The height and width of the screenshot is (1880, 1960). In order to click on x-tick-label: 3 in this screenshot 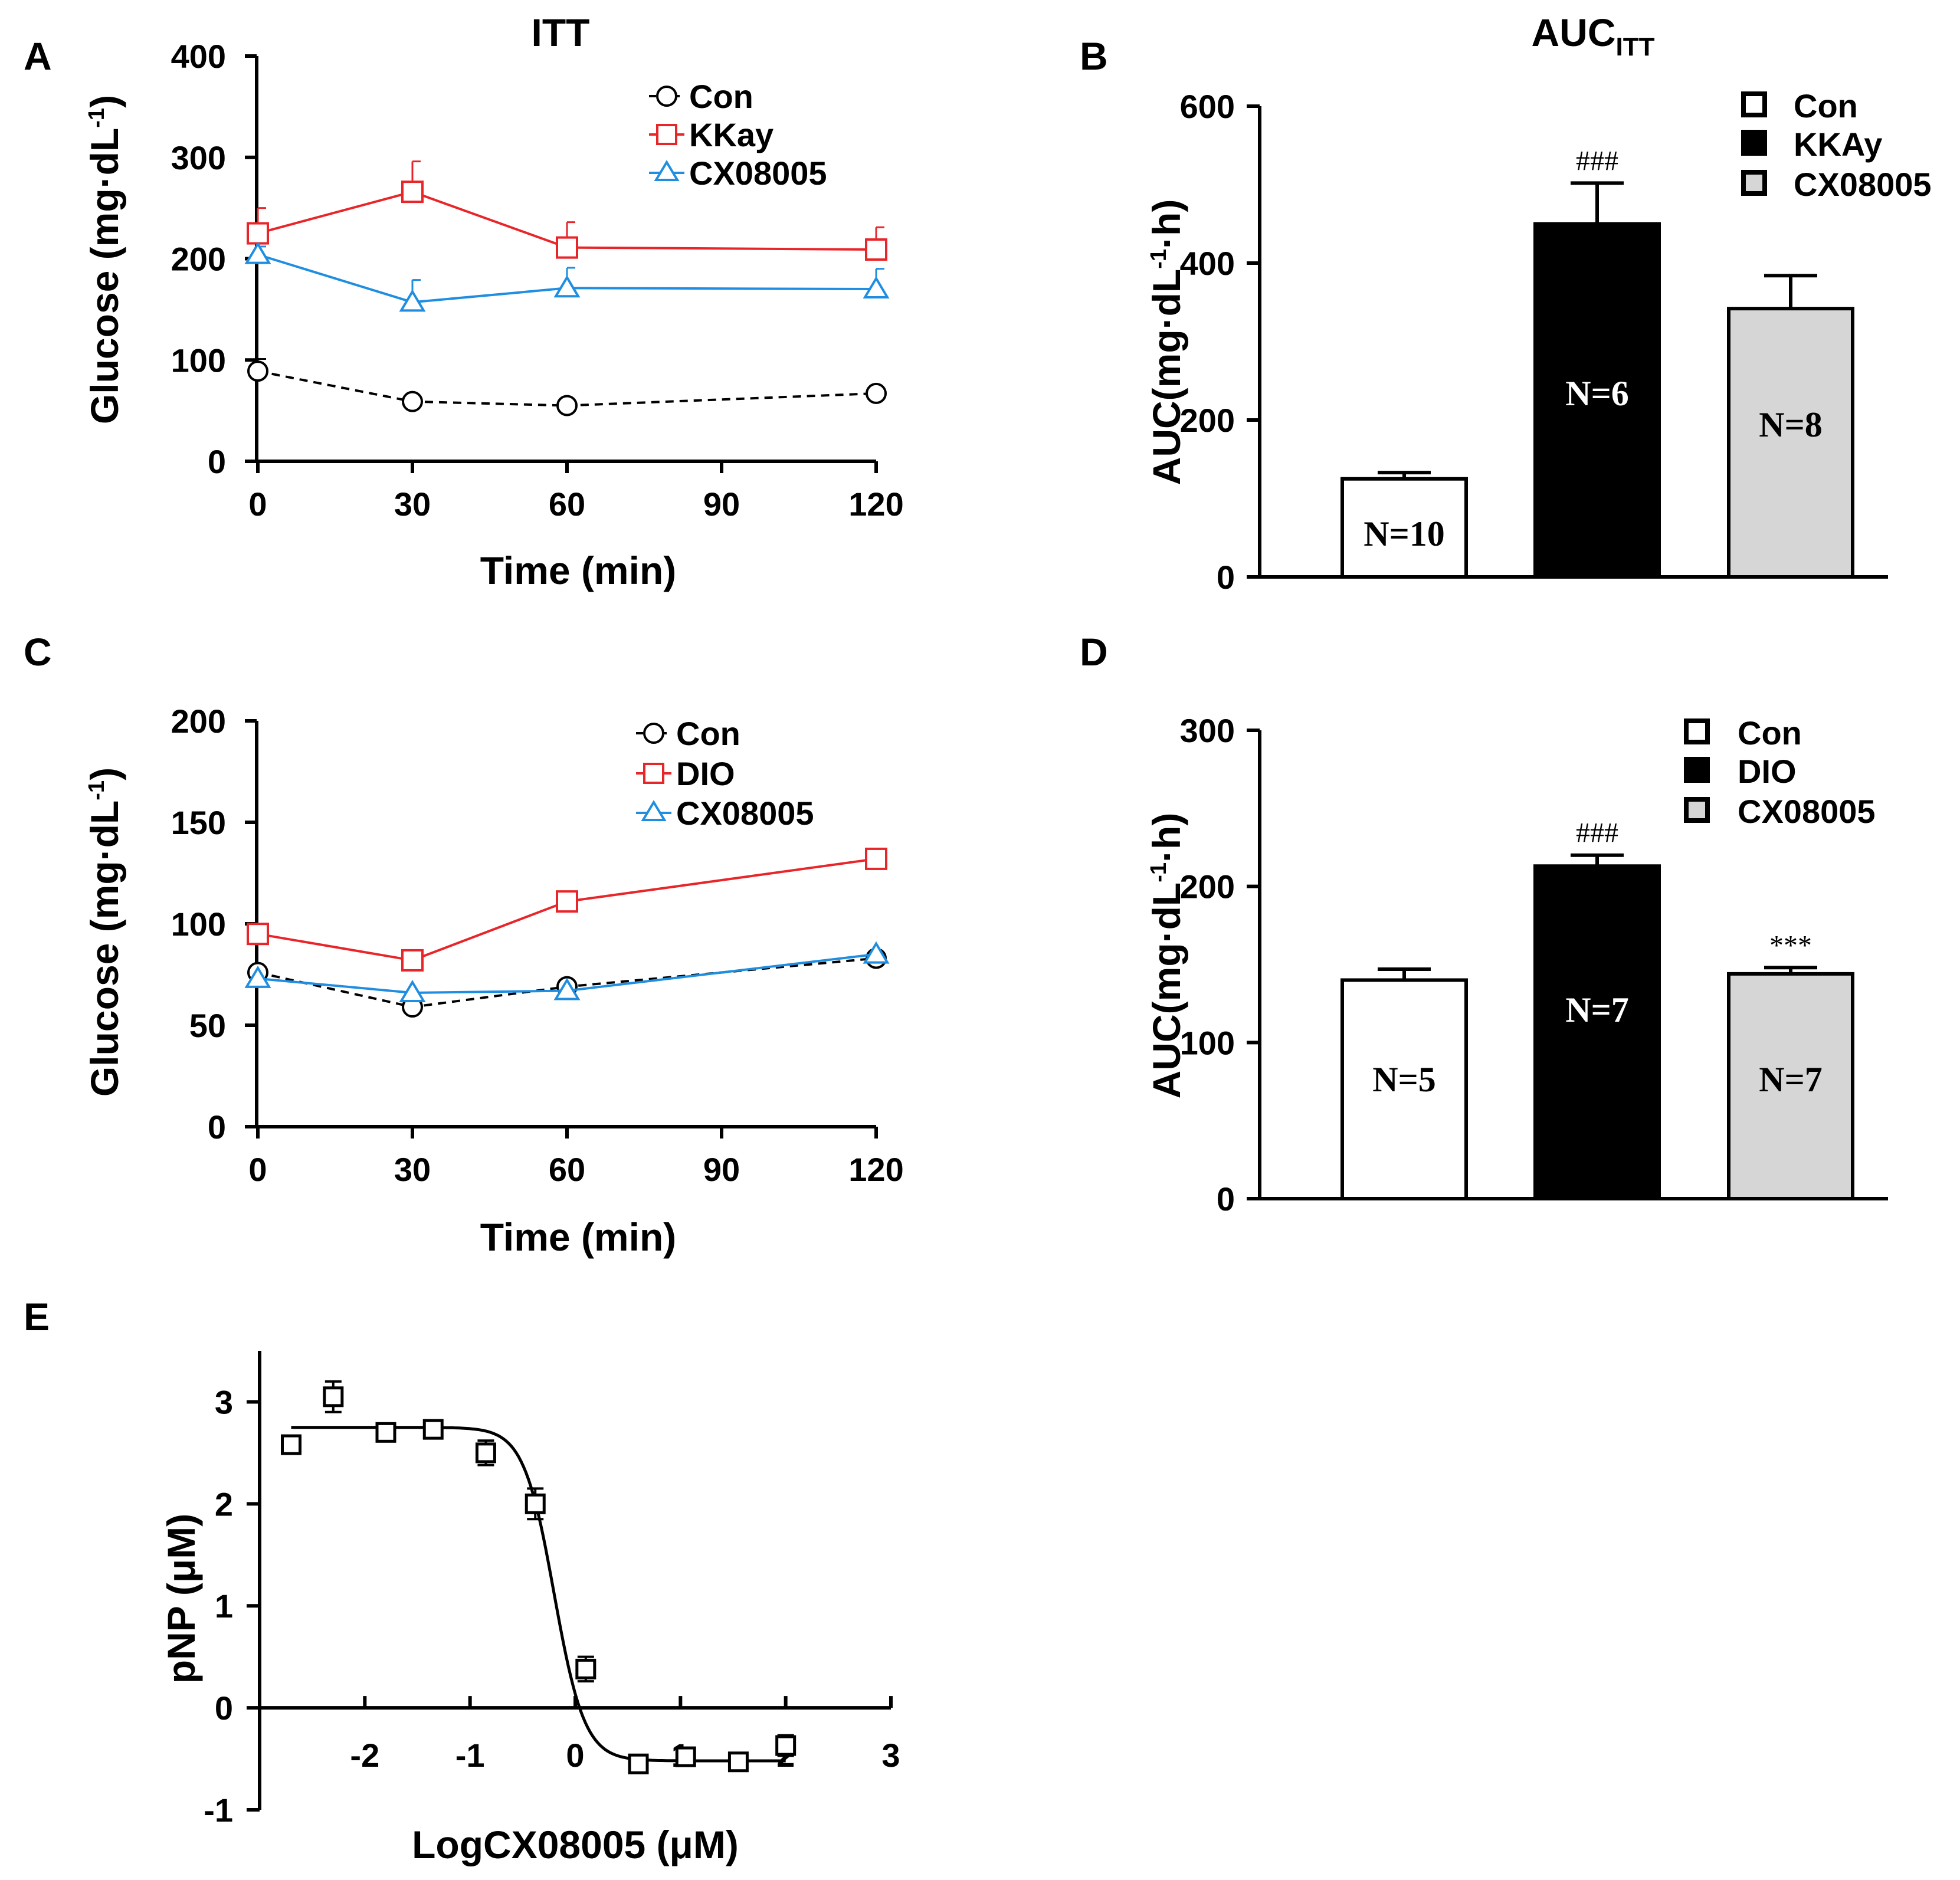, I will do `click(890, 1755)`.